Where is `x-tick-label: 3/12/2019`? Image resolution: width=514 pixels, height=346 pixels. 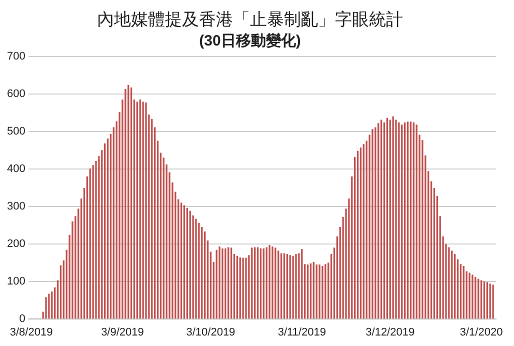 x-tick-label: 3/12/2019 is located at coordinates (390, 332).